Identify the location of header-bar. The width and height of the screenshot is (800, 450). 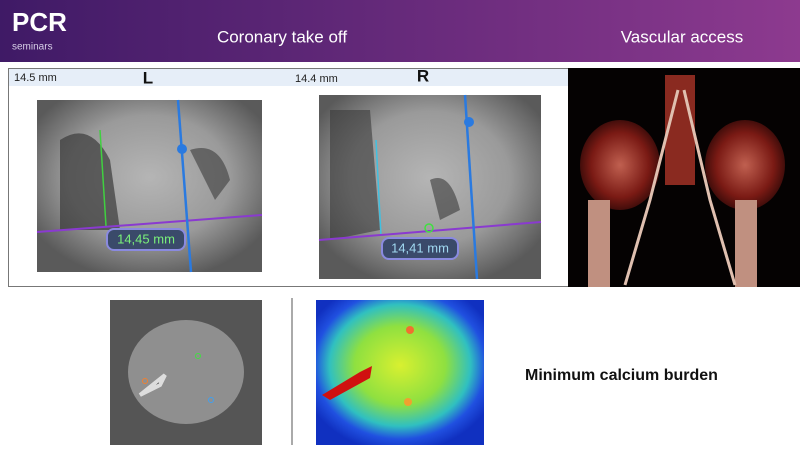
(400, 31).